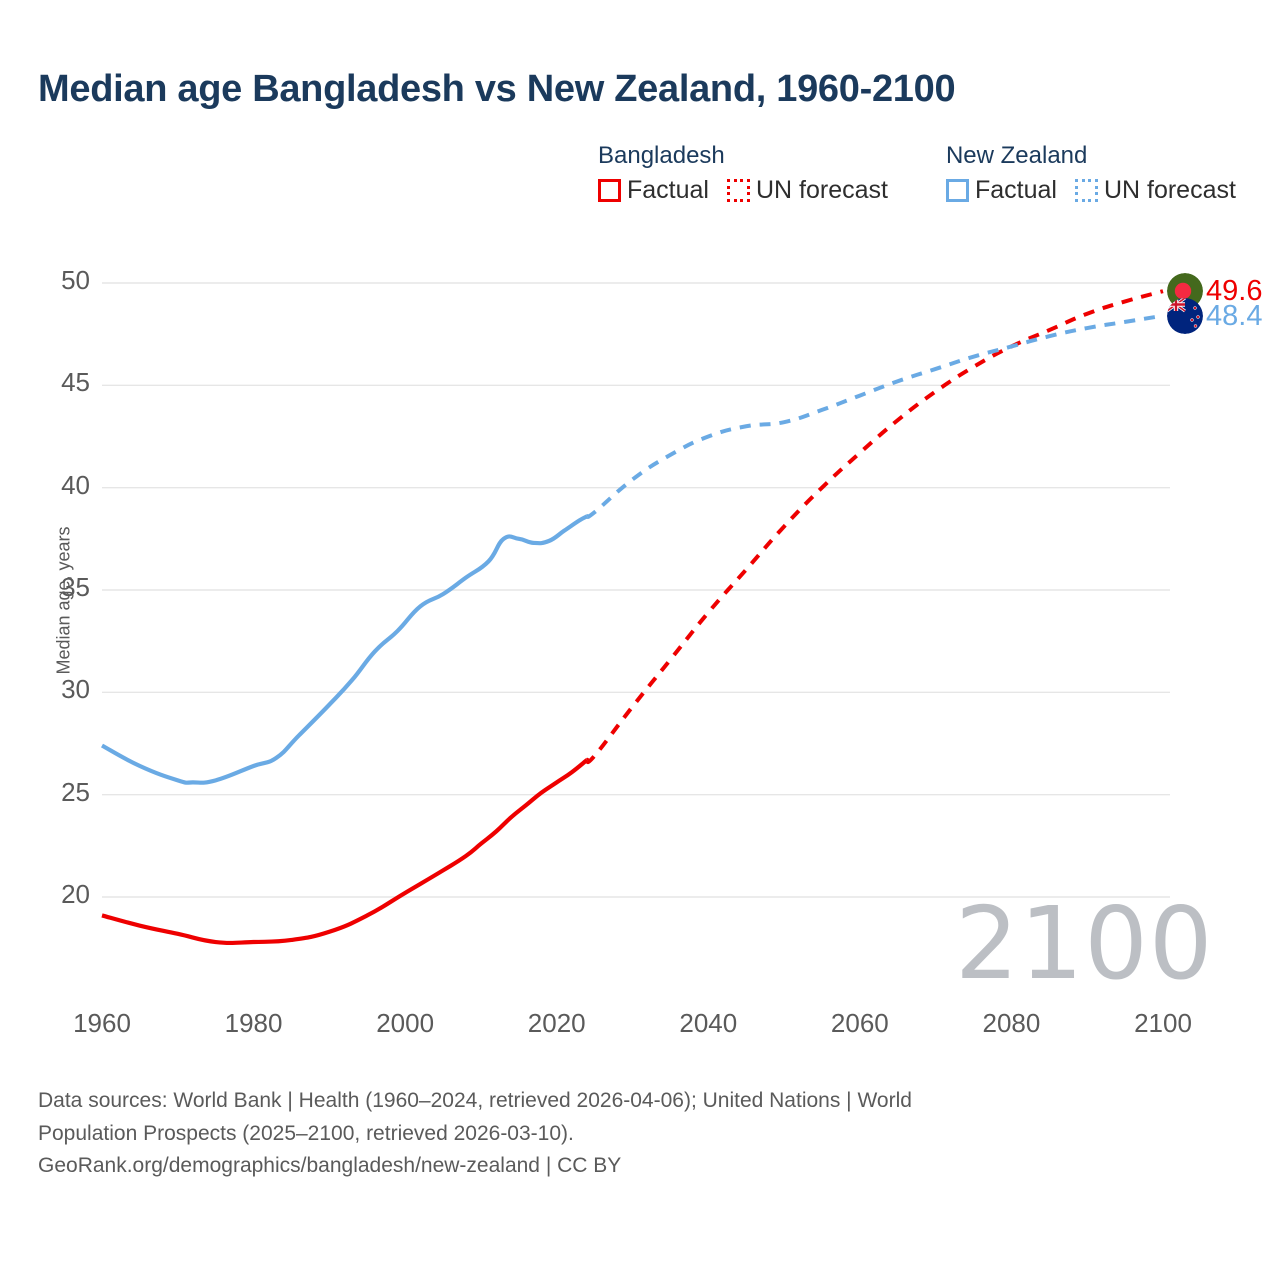 The image size is (1280, 1280). I want to click on x-axis-tick-label: 2080, so click(1011, 1023).